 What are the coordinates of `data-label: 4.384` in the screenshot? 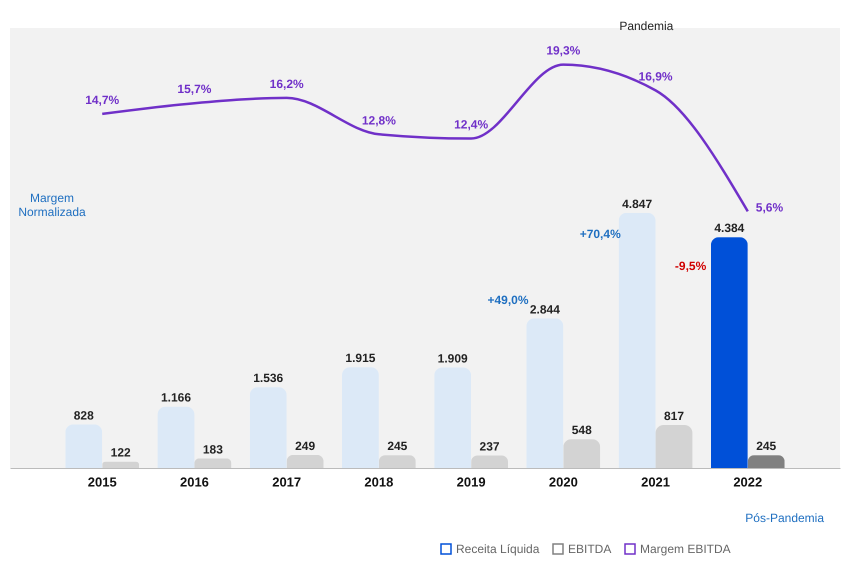 It's located at (729, 228).